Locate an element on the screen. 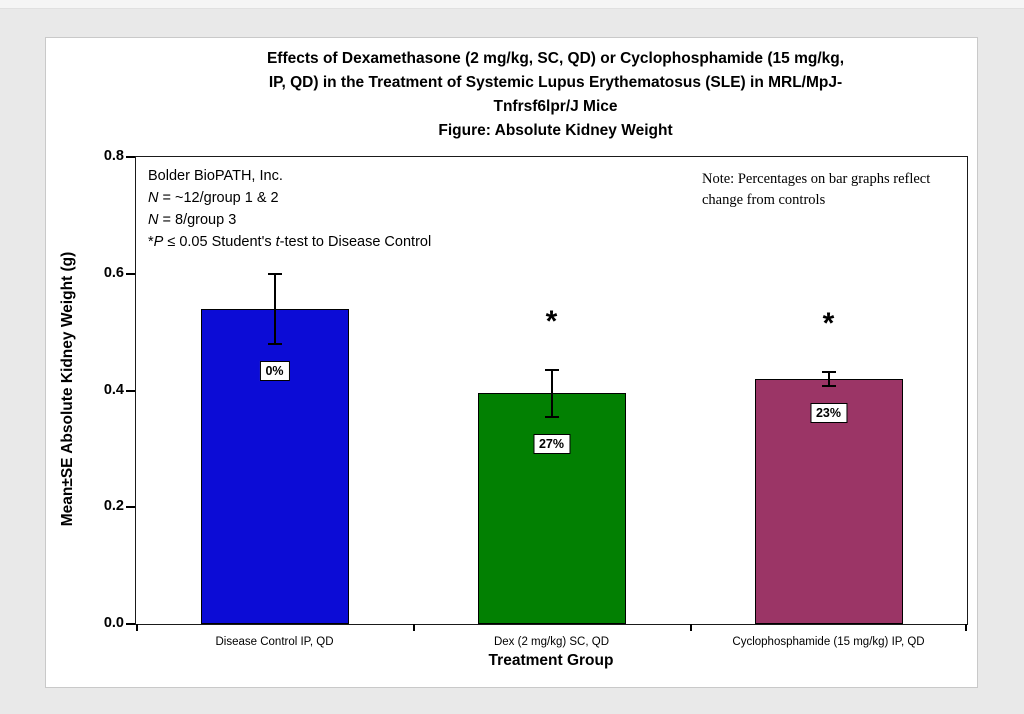 Image resolution: width=1024 pixels, height=714 pixels. window-top-strip is located at coordinates (512, 4).